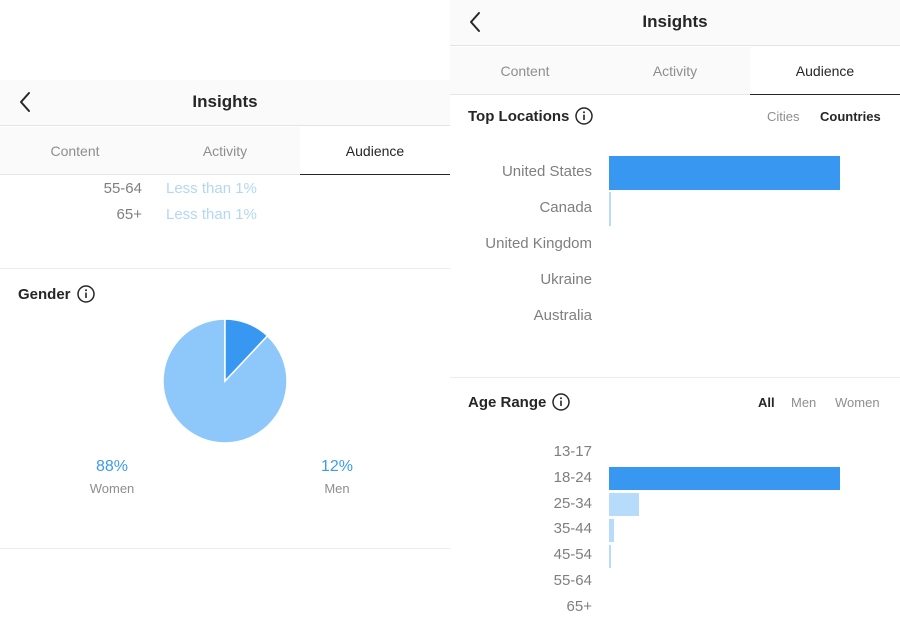  What do you see at coordinates (565, 207) in the screenshot?
I see `location-label: Canada` at bounding box center [565, 207].